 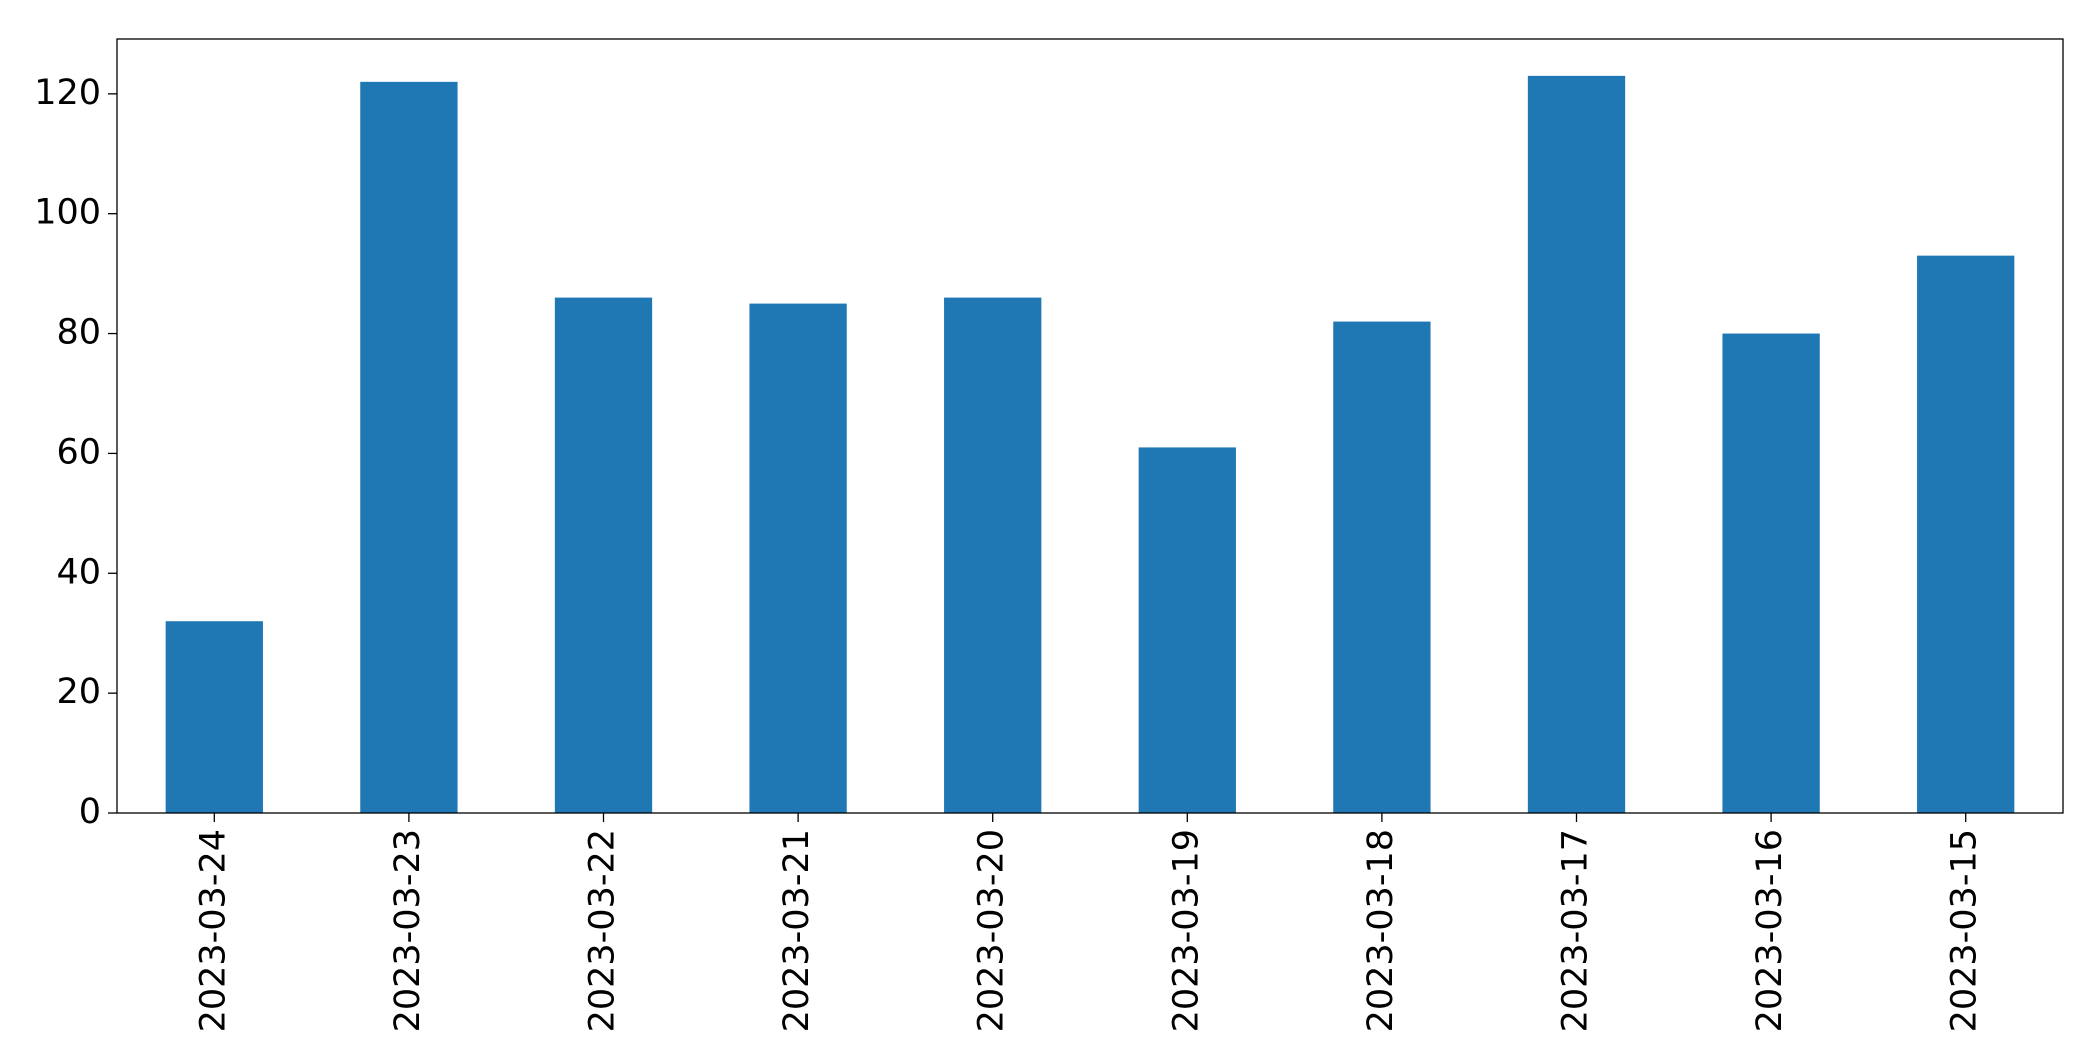 I want to click on y-tick-label: 120, so click(x=67, y=93).